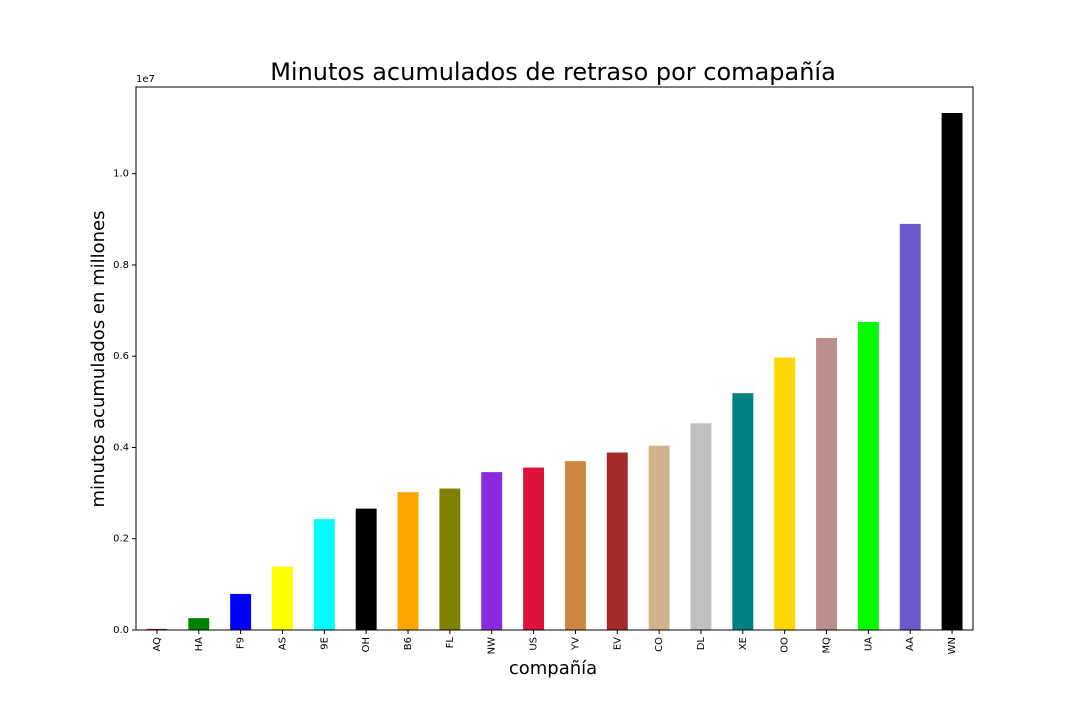 This screenshot has width=1080, height=720. Describe the element at coordinates (121, 265) in the screenshot. I see `y-tick-label: 0.8` at that location.